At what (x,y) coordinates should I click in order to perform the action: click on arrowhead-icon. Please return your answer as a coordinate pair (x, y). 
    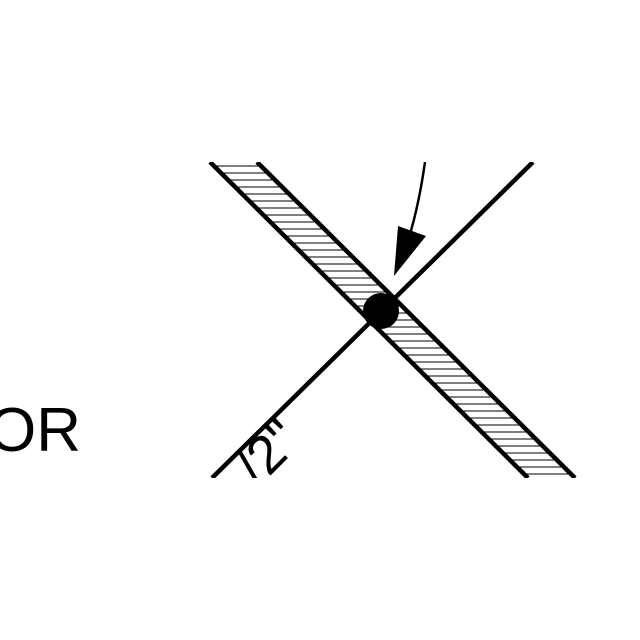
    Looking at the image, I should click on (410, 251).